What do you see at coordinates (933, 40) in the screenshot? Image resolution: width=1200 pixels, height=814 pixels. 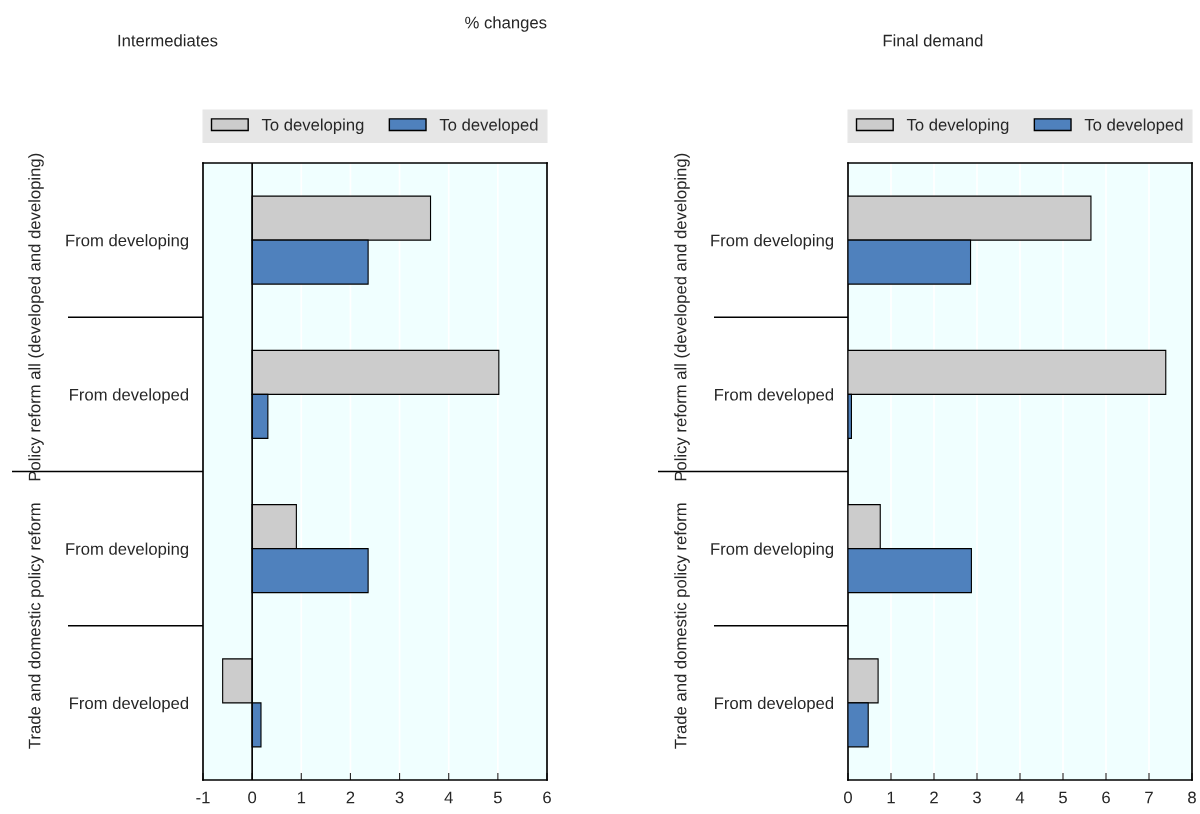 I see `chart-title: Final demand` at bounding box center [933, 40].